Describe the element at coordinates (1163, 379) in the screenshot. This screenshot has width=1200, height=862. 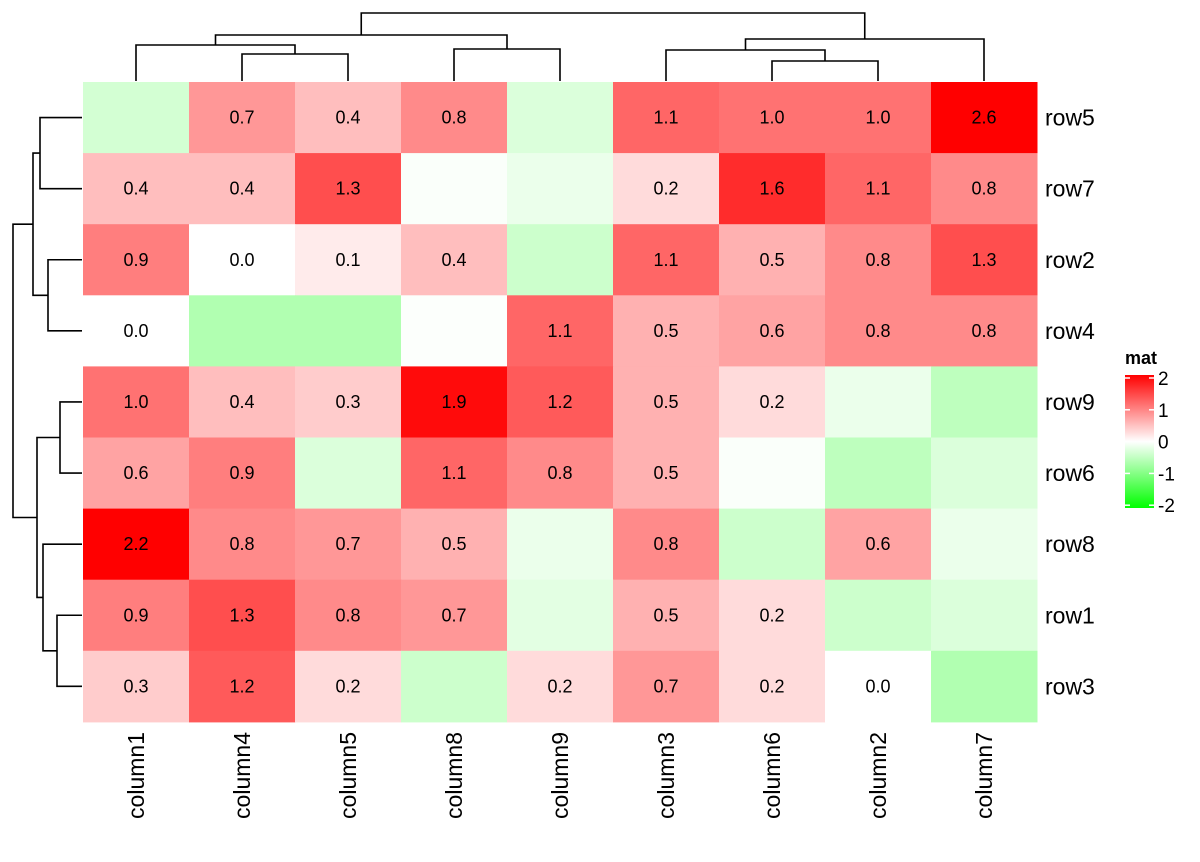
I see `legend-tick-label: 2` at that location.